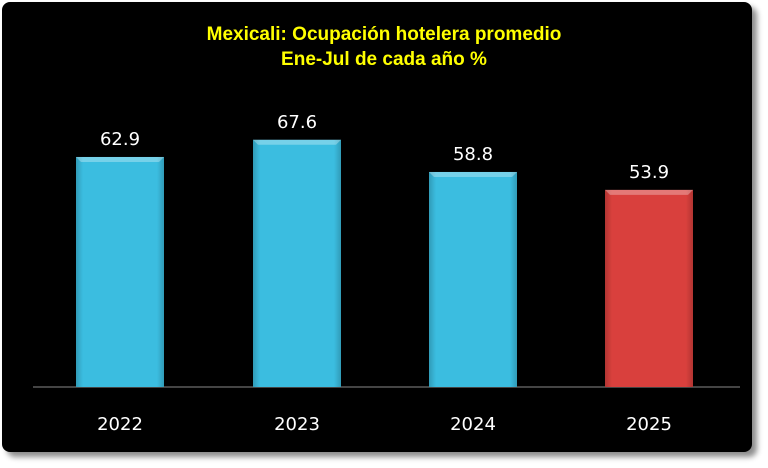 The width and height of the screenshot is (768, 468). What do you see at coordinates (384, 34) in the screenshot?
I see `chart-title: Mexicali: Ocupación hotelera promedio` at bounding box center [384, 34].